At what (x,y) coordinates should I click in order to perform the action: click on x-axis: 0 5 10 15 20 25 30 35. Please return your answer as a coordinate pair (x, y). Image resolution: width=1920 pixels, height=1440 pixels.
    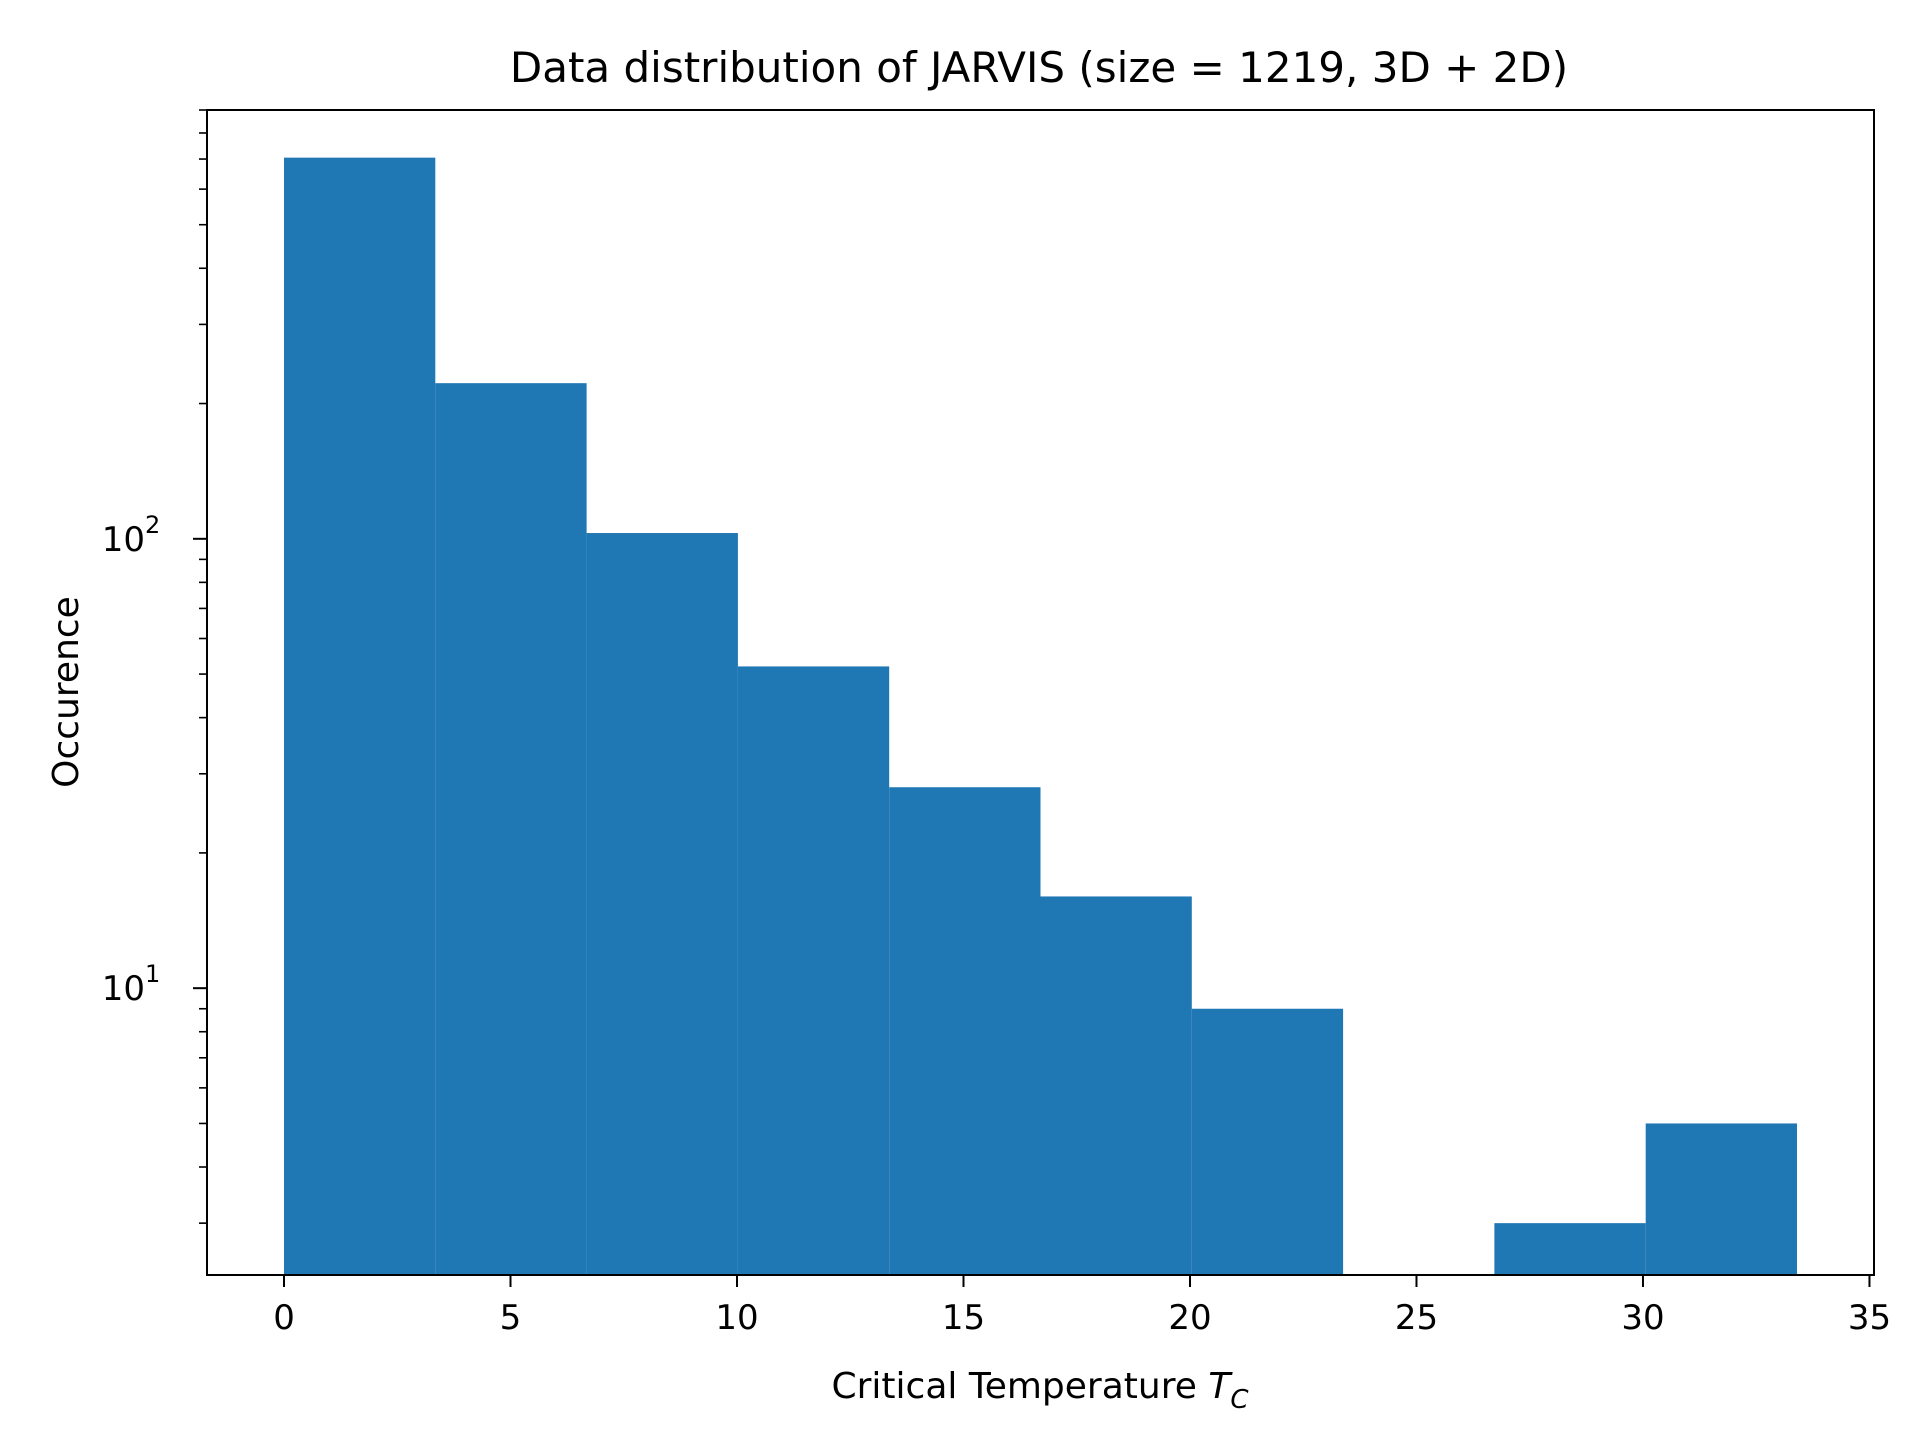
    Looking at the image, I should click on (1082, 1306).